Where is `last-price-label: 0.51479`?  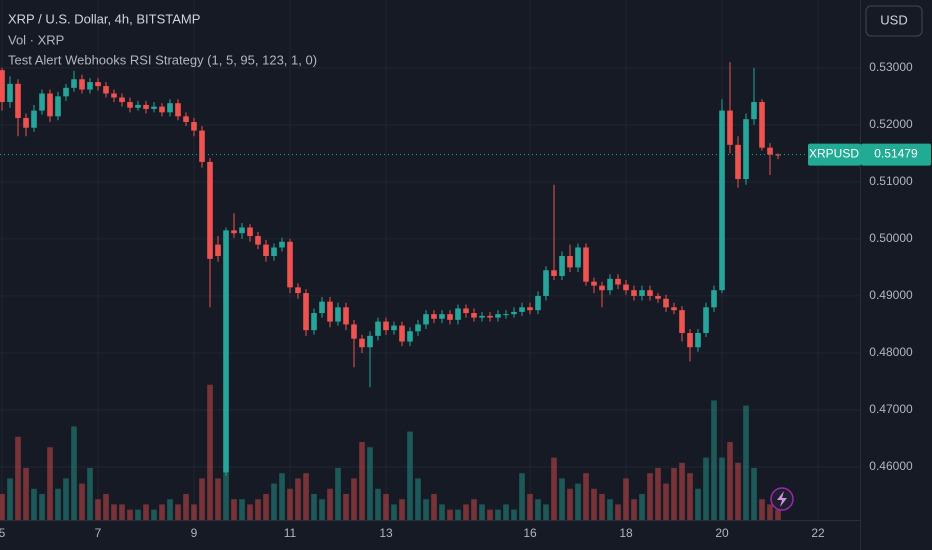
last-price-label: 0.51479 is located at coordinates (896, 154).